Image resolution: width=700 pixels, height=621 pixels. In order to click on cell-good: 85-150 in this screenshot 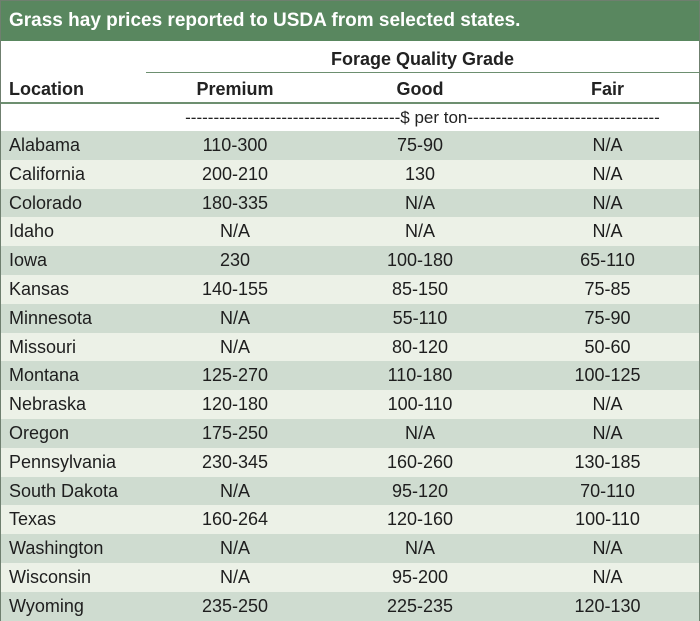, I will do `click(420, 288)`.